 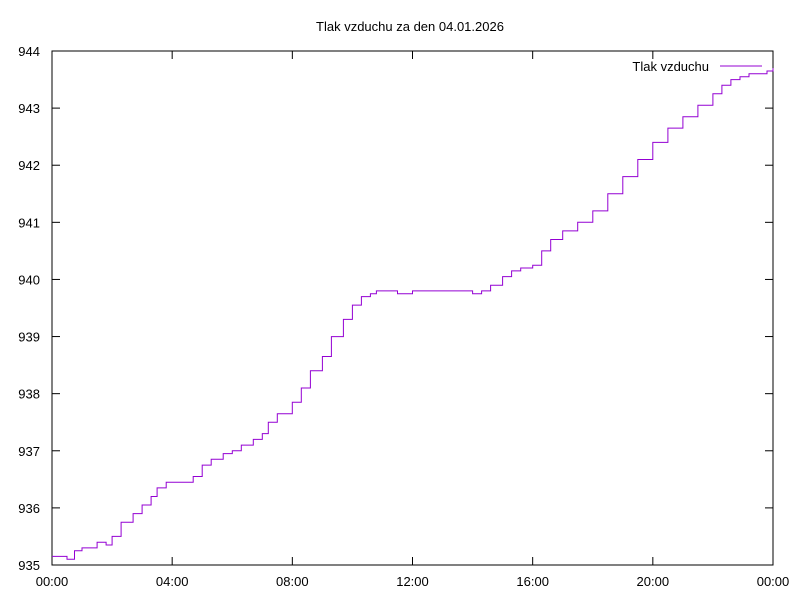 What do you see at coordinates (292, 581) in the screenshot?
I see `x-tick-label: 08:00` at bounding box center [292, 581].